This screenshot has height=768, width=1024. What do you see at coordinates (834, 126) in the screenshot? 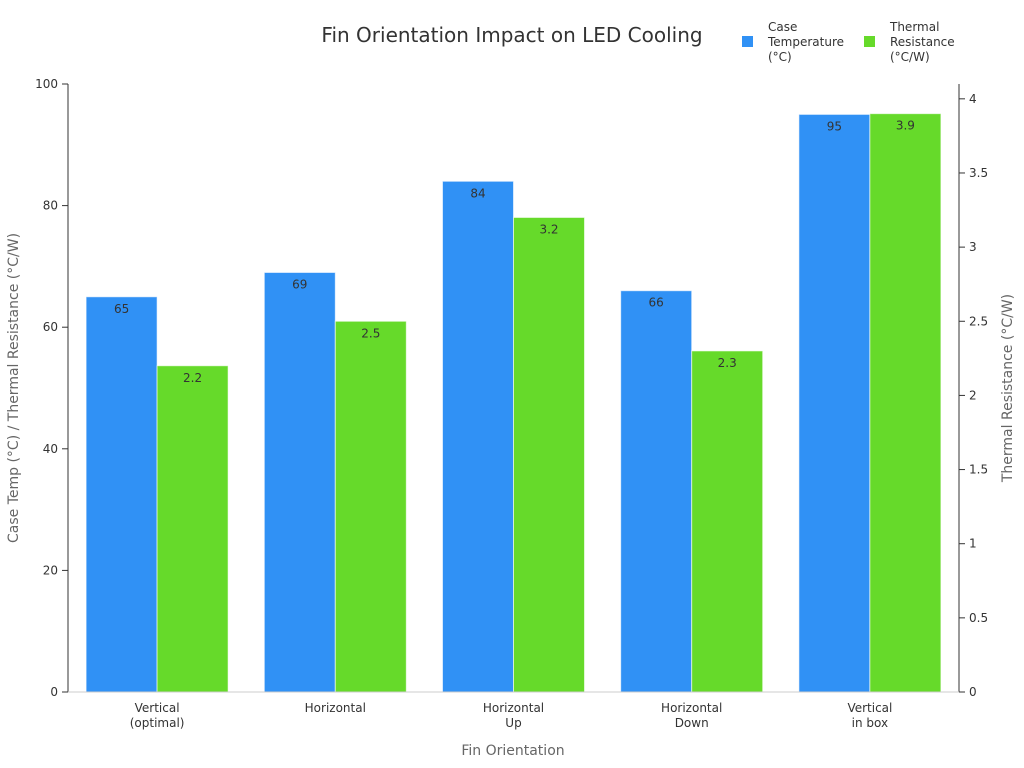
I see `data-label: 95` at bounding box center [834, 126].